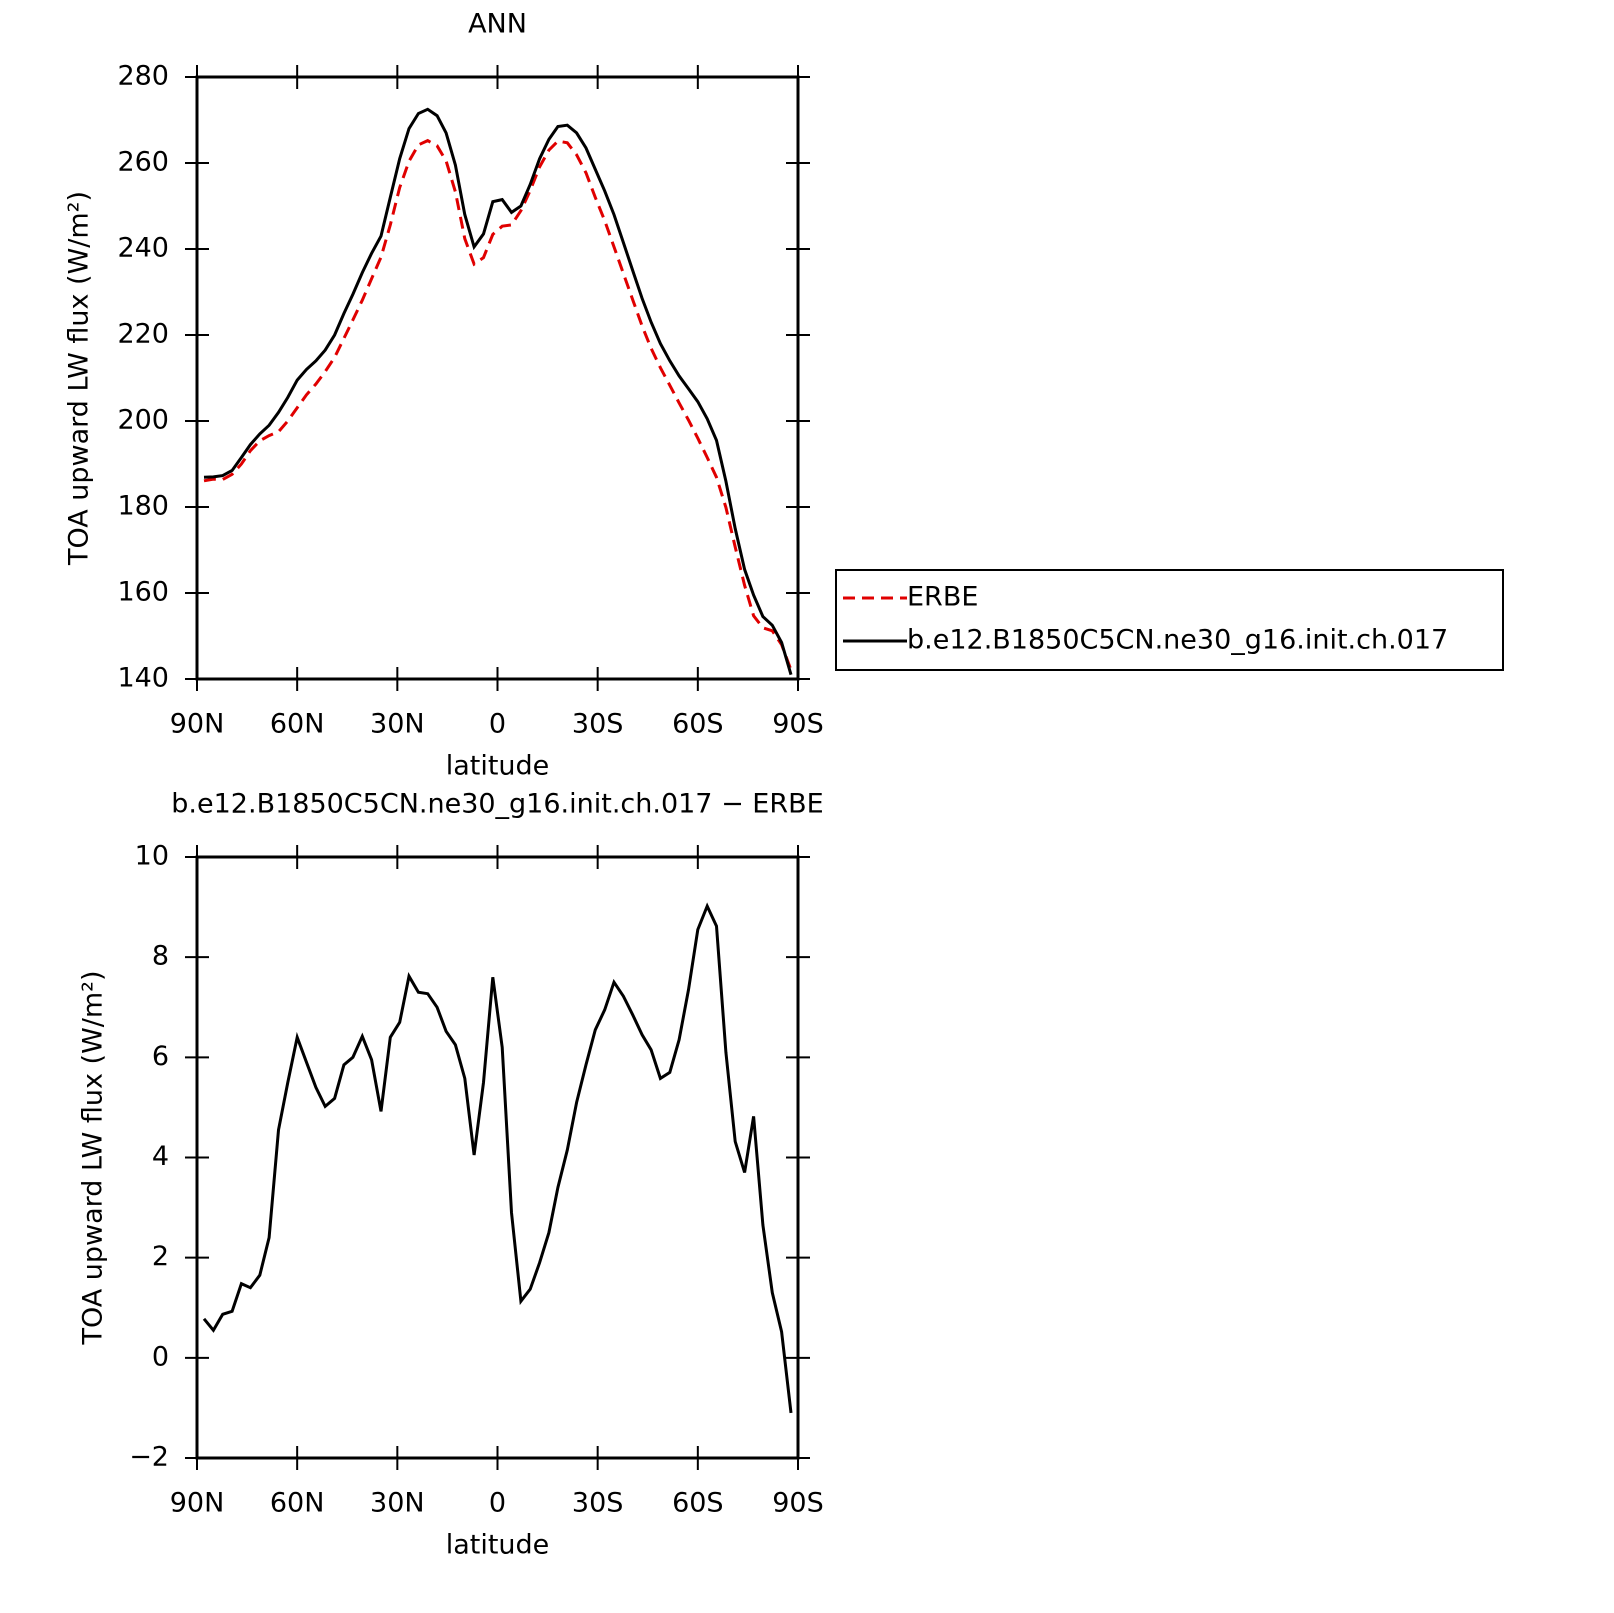 The height and width of the screenshot is (1613, 1614). I want to click on y-tick-label: 140, so click(143, 678).